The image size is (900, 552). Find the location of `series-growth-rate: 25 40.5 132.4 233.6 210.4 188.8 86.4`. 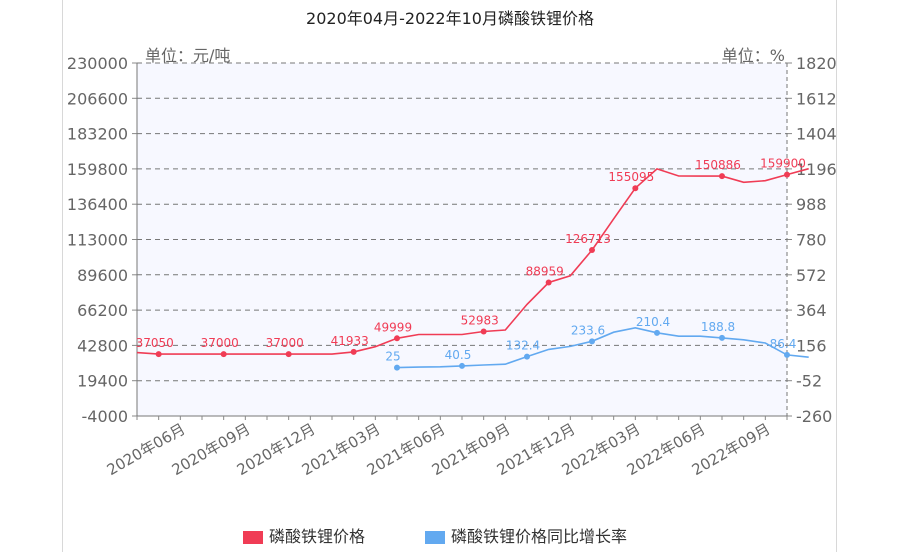

series-growth-rate: 25 40.5 132.4 233.6 210.4 188.8 86.4 is located at coordinates (597, 343).